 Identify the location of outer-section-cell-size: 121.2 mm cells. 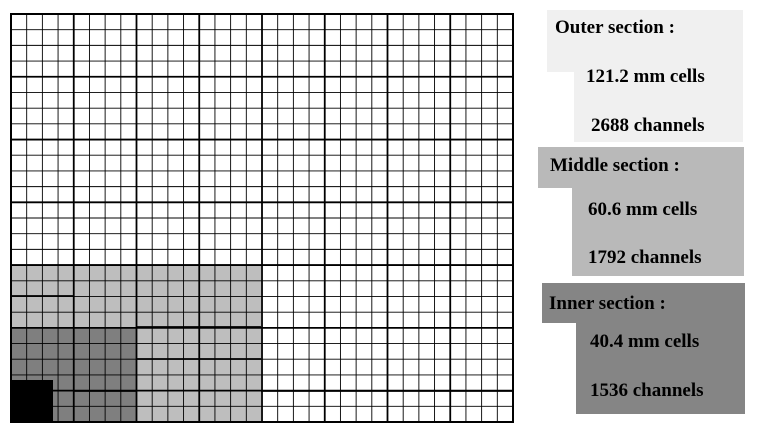
(645, 76).